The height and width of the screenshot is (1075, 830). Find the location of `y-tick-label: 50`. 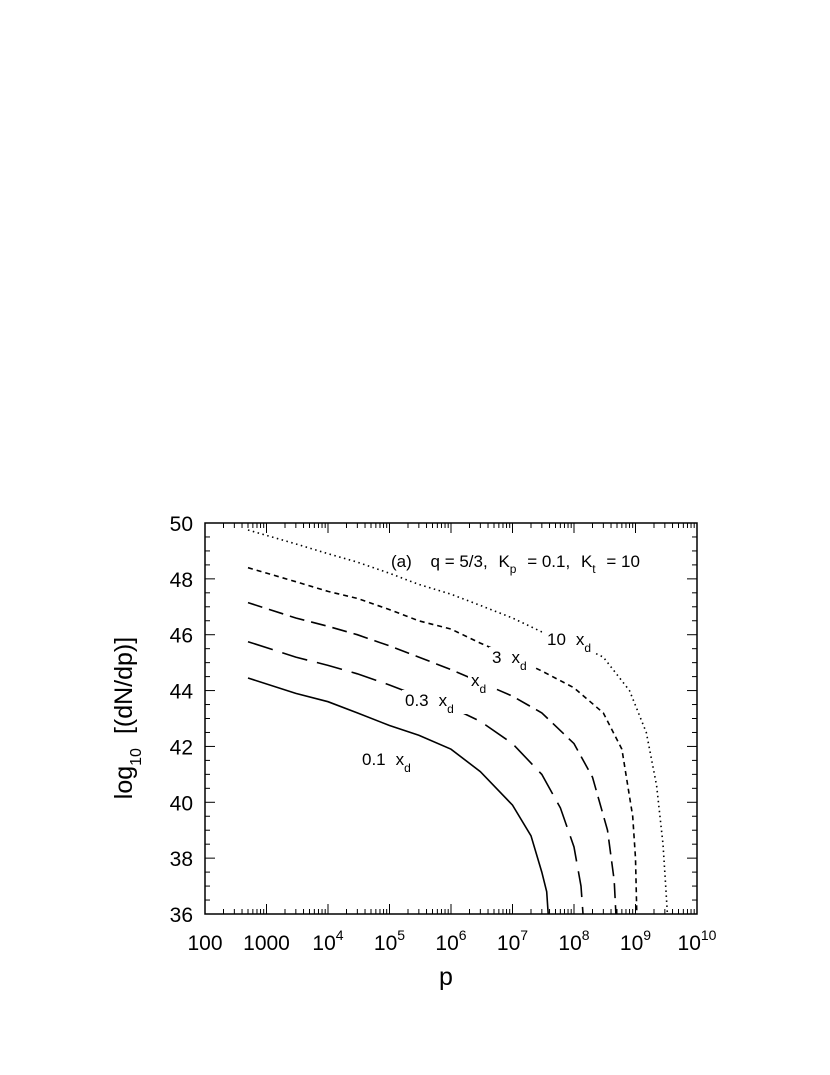

y-tick-label: 50 is located at coordinates (181, 524).